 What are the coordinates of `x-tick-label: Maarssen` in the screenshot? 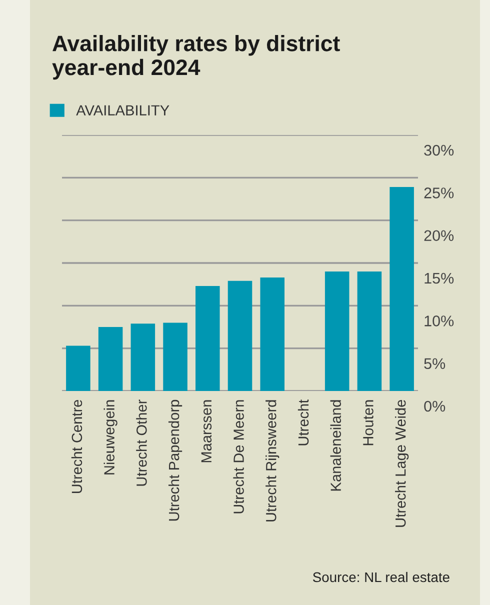 It's located at (206, 431).